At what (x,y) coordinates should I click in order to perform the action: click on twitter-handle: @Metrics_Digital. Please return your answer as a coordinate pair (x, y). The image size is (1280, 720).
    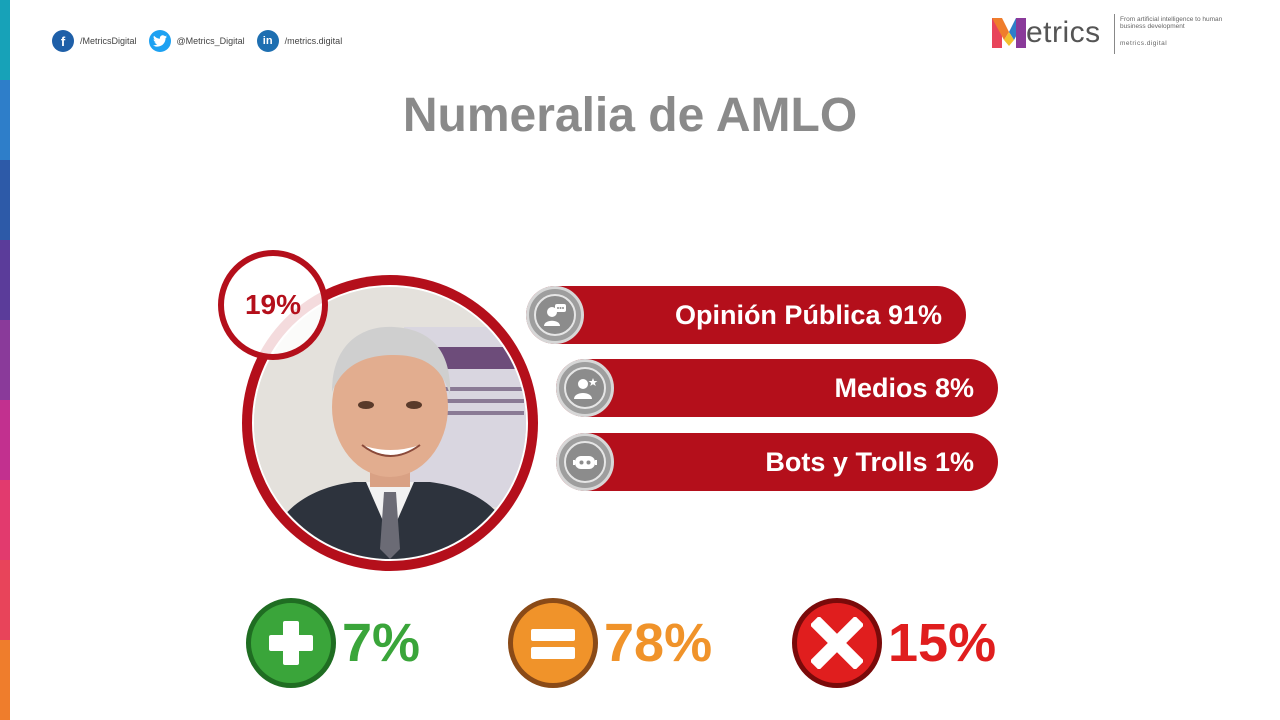
    Looking at the image, I should click on (210, 41).